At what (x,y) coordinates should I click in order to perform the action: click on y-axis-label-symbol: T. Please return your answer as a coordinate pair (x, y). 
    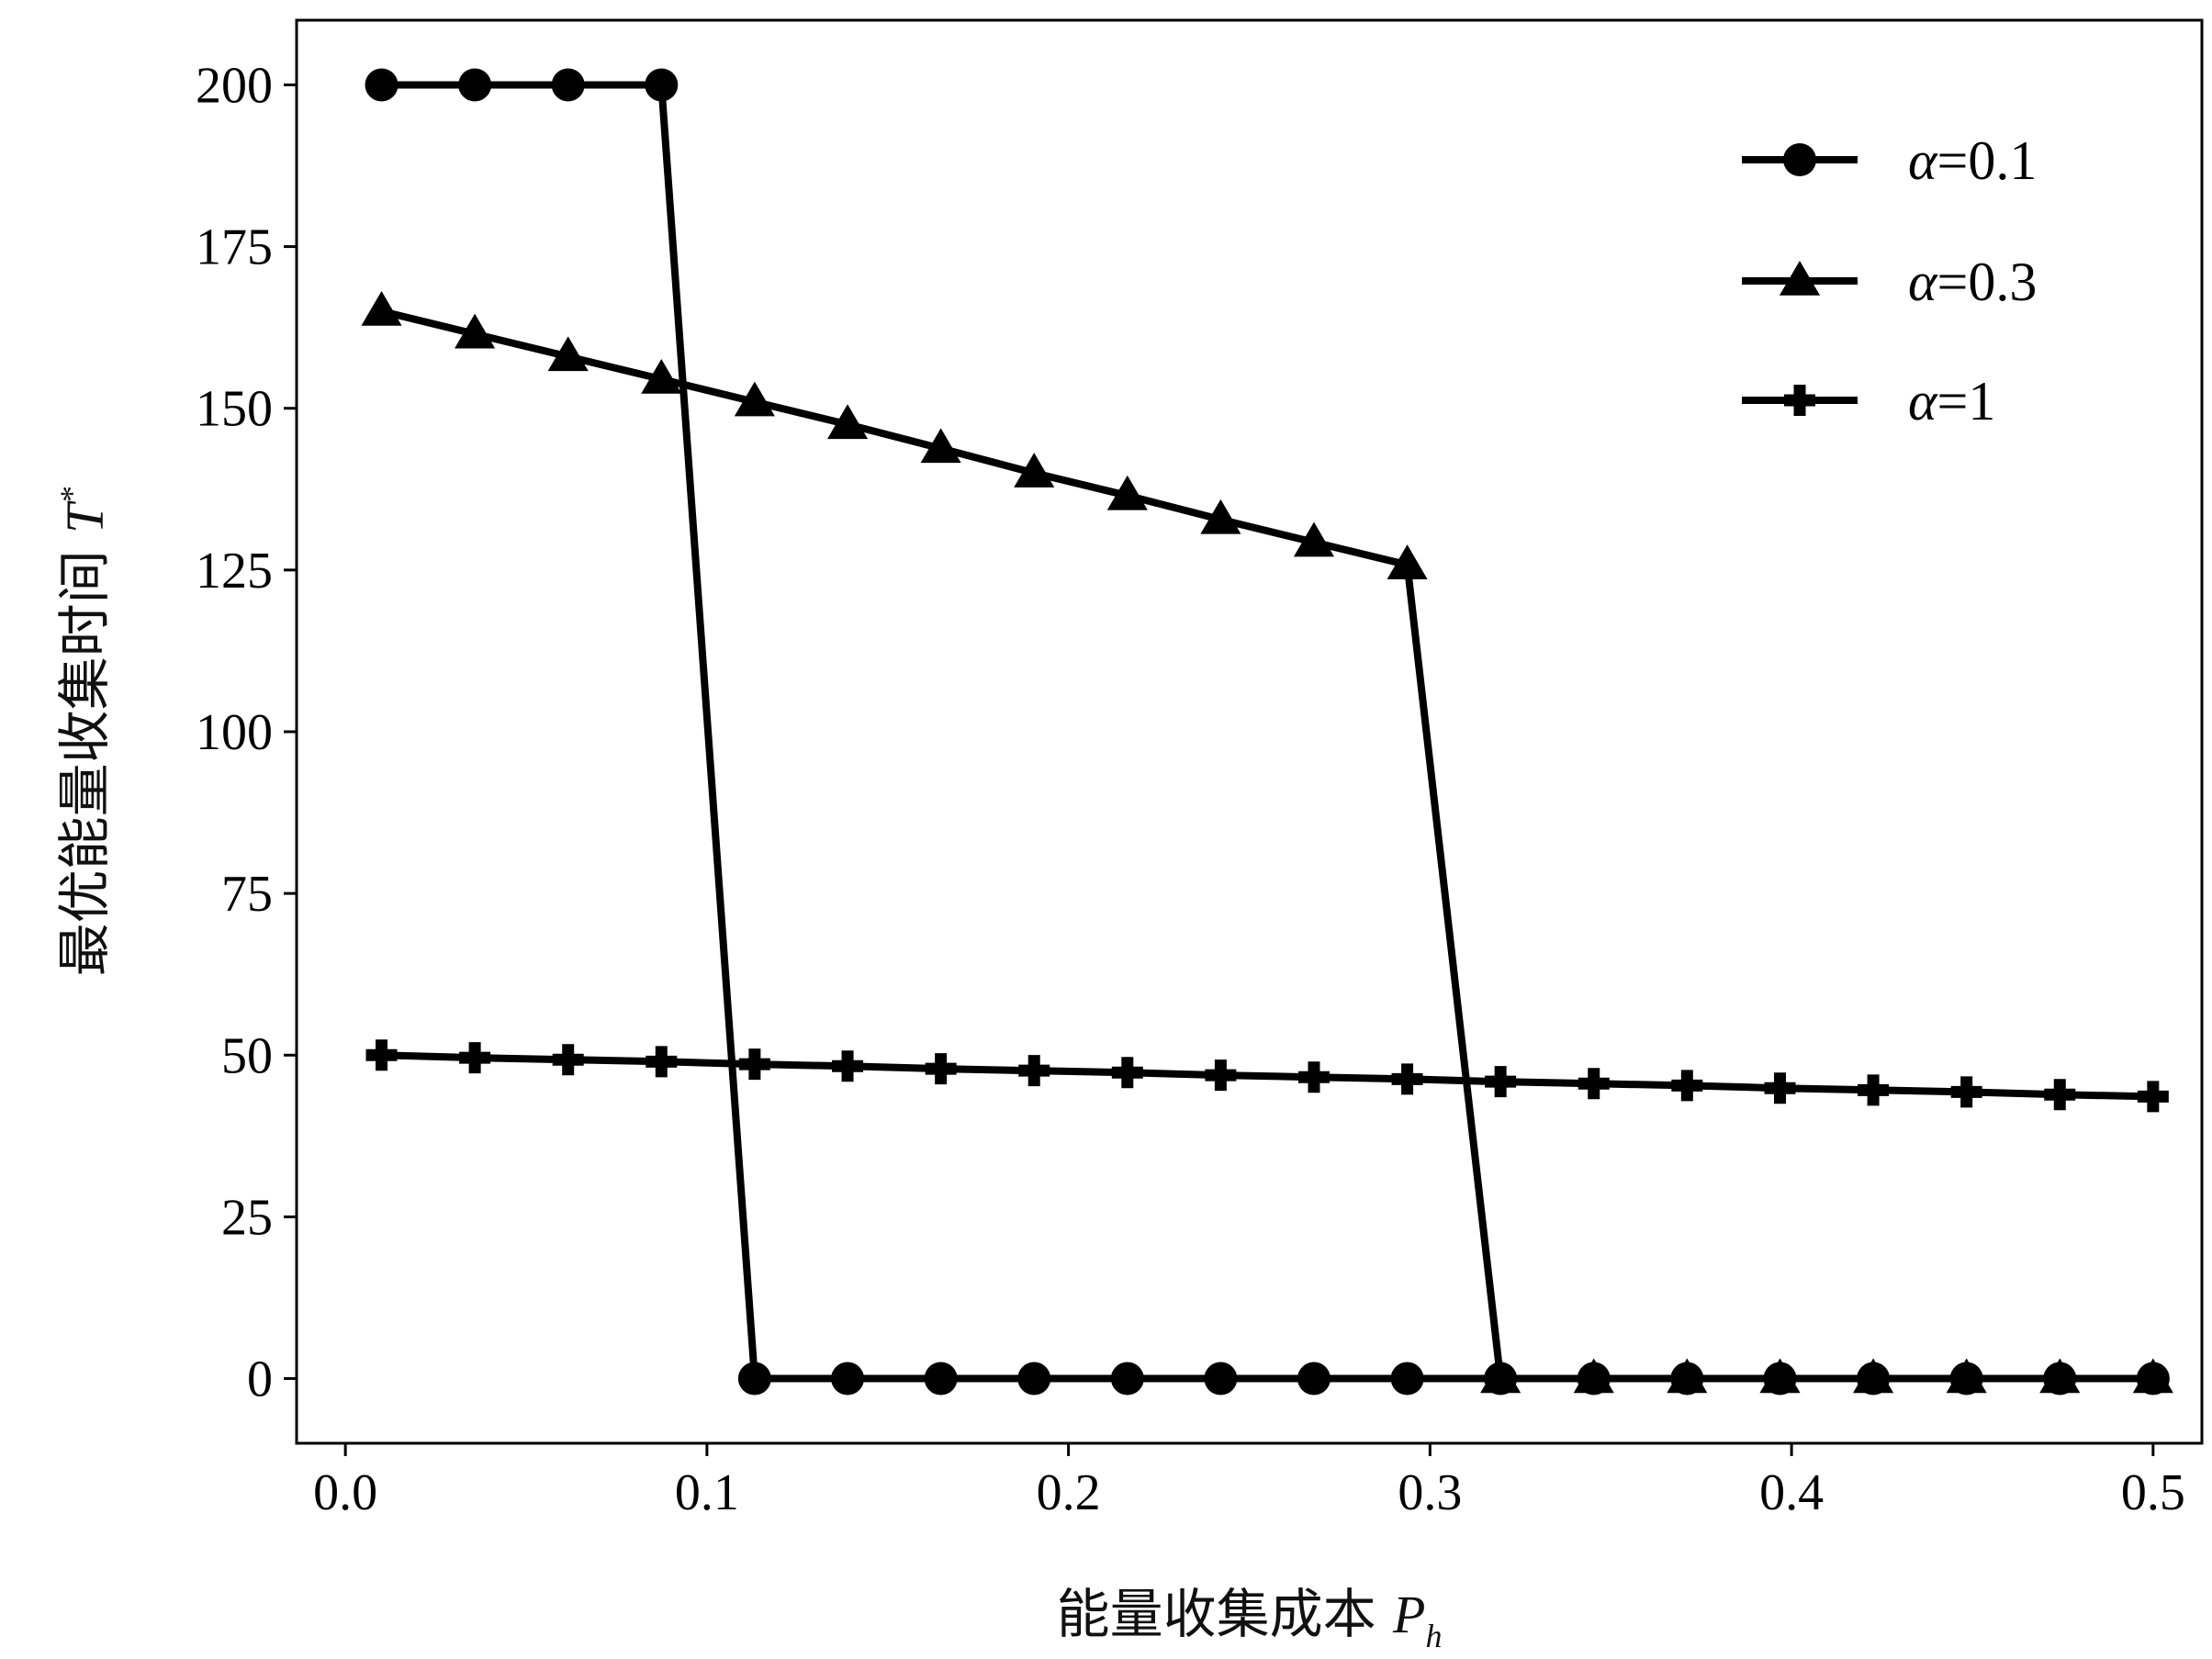
    Looking at the image, I should click on (85, 516).